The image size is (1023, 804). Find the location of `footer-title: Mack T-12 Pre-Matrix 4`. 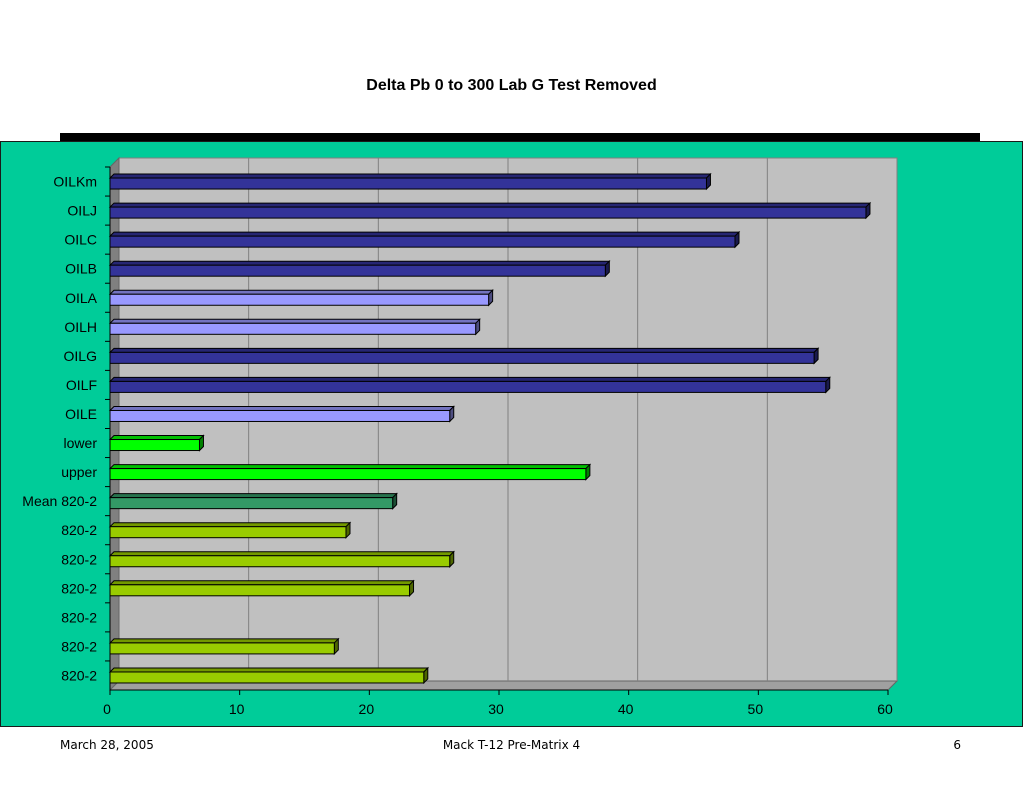

footer-title: Mack T-12 Pre-Matrix 4 is located at coordinates (511, 745).